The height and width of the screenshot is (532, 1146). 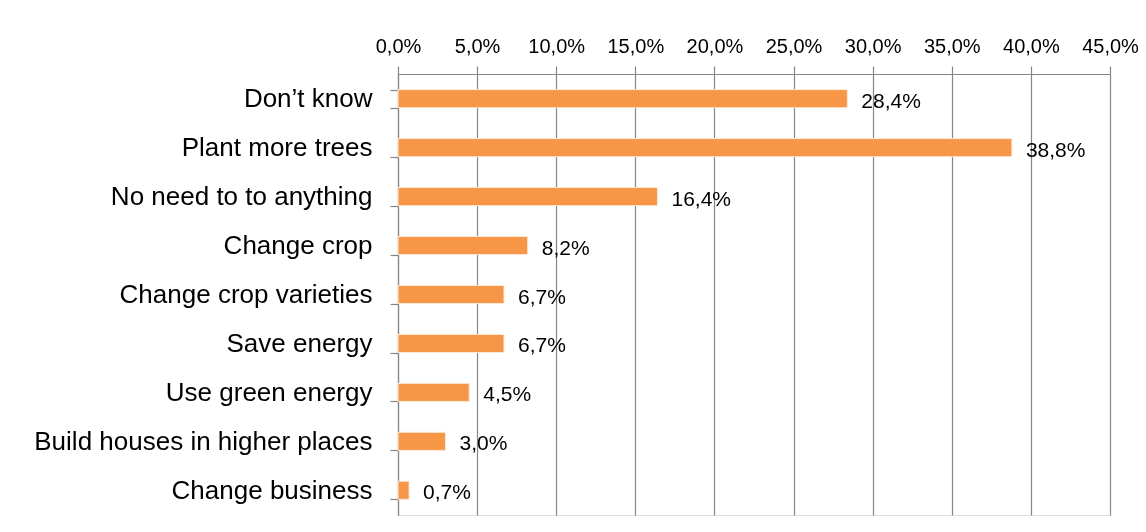 I want to click on y-tick-label: Build houses in higher places, so click(x=203, y=440).